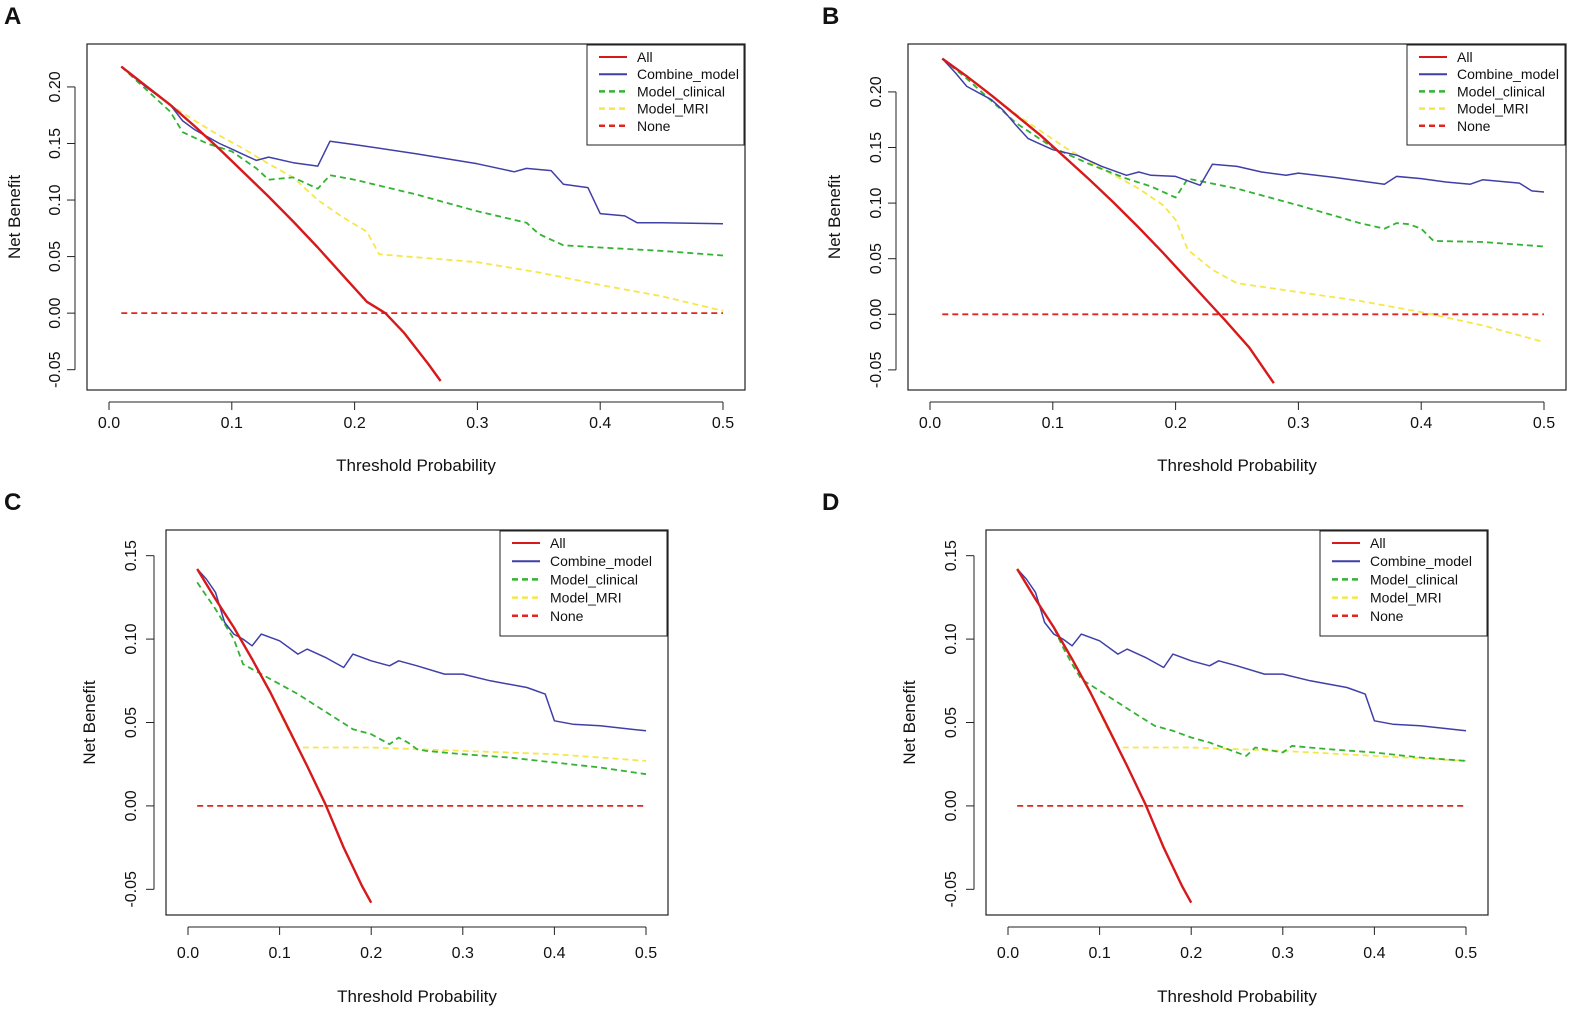 The image size is (1585, 1024). I want to click on series-line-model-mri, so click(422, 188).